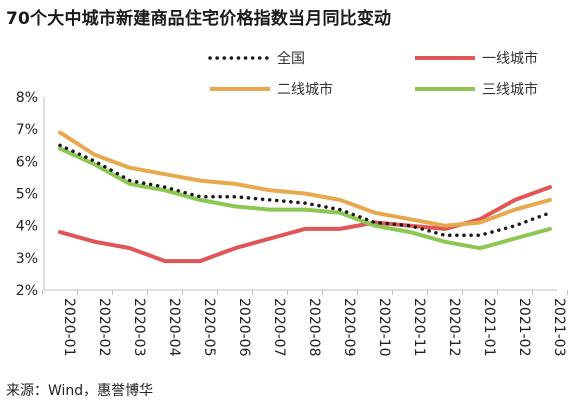  What do you see at coordinates (174, 327) in the screenshot?
I see `x-tick-label: 2020-04` at bounding box center [174, 327].